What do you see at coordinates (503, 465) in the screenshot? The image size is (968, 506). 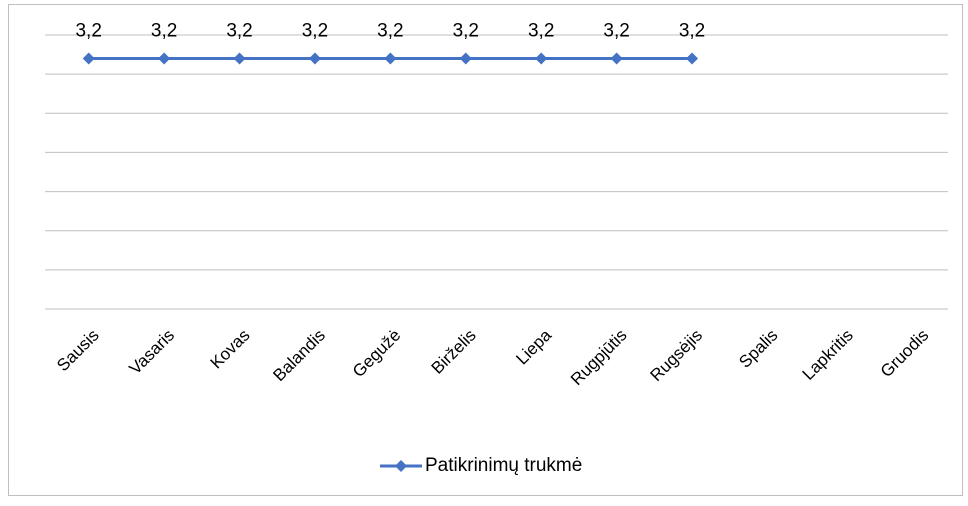 I see `legend-label: Patikrinimų trukmė` at bounding box center [503, 465].